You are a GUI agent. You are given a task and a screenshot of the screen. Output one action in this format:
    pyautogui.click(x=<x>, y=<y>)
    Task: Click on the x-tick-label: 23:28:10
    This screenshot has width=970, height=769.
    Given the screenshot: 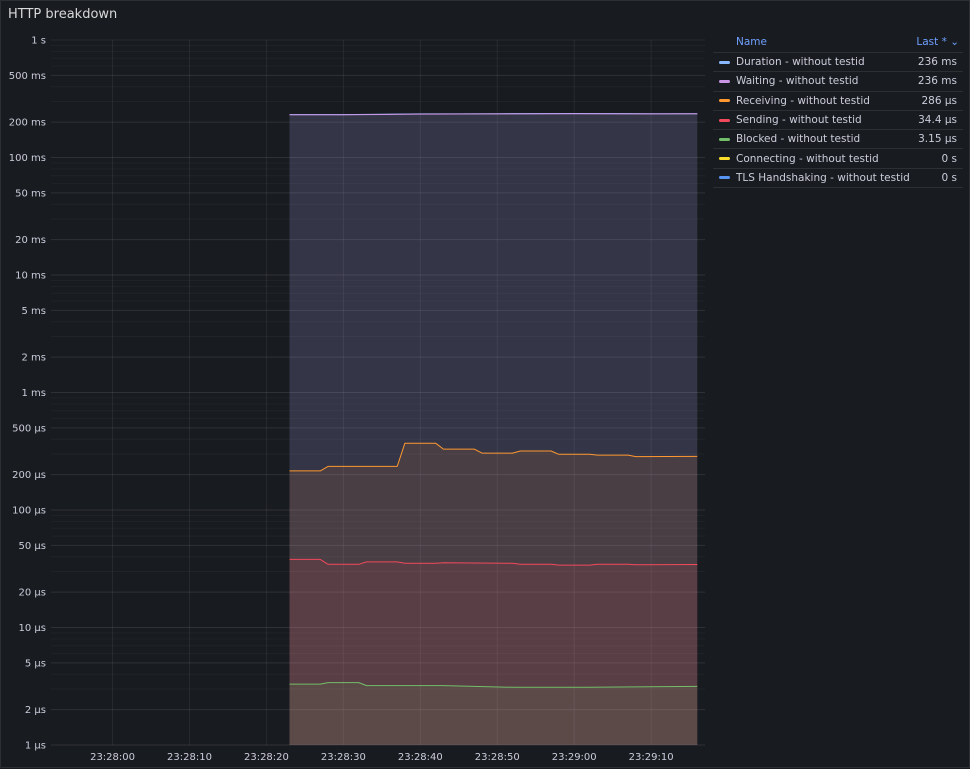 What is the action you would take?
    pyautogui.click(x=189, y=757)
    